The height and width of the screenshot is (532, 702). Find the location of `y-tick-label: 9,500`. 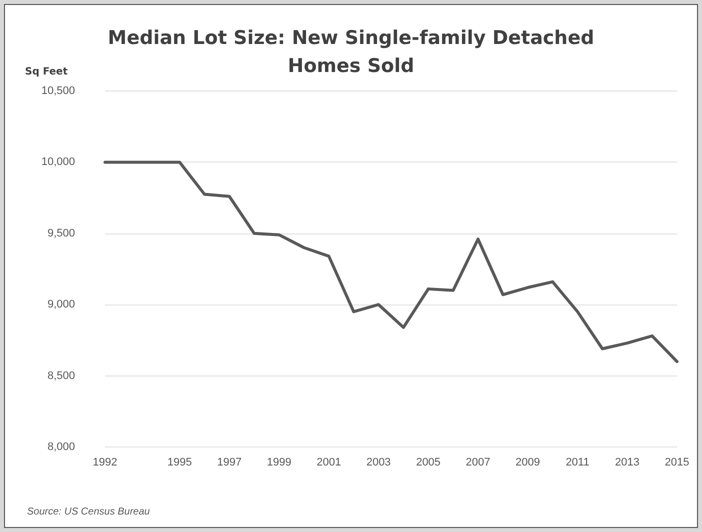

y-tick-label: 9,500 is located at coordinates (61, 233).